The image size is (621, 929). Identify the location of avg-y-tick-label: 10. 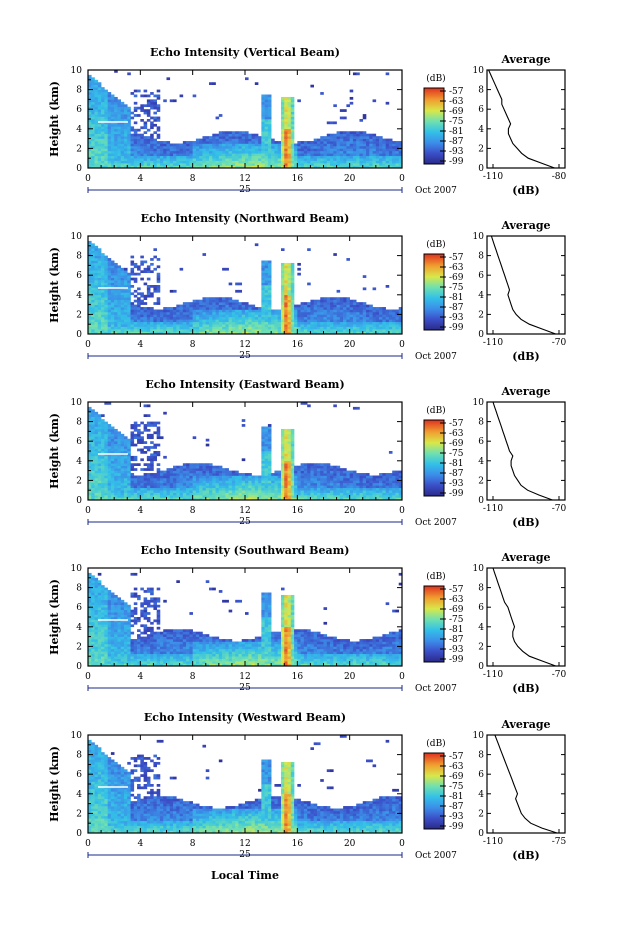
(479, 237).